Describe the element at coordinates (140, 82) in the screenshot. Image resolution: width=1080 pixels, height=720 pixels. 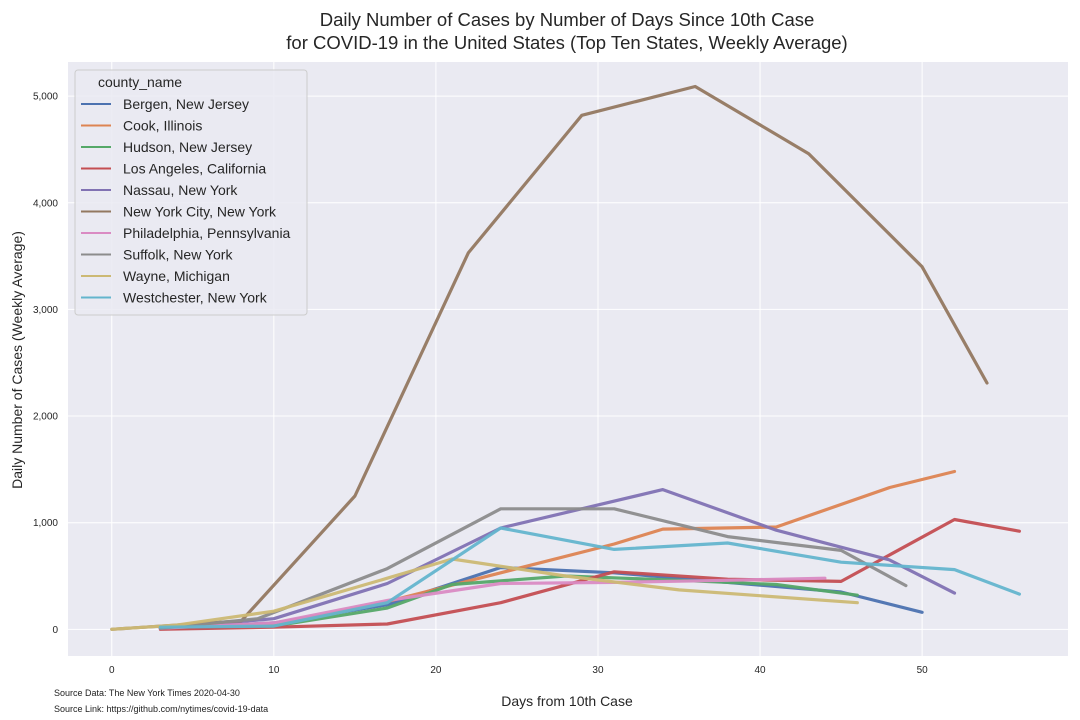
I see `legend-title: county_name` at that location.